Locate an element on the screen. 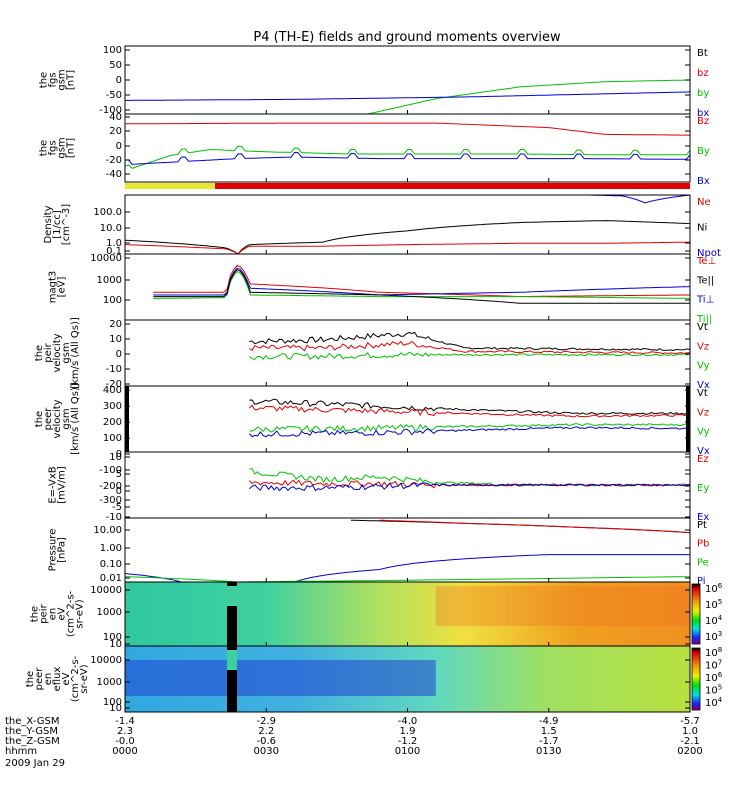 The image size is (750, 800). x-tick-value: -0.0 is located at coordinates (125, 741).